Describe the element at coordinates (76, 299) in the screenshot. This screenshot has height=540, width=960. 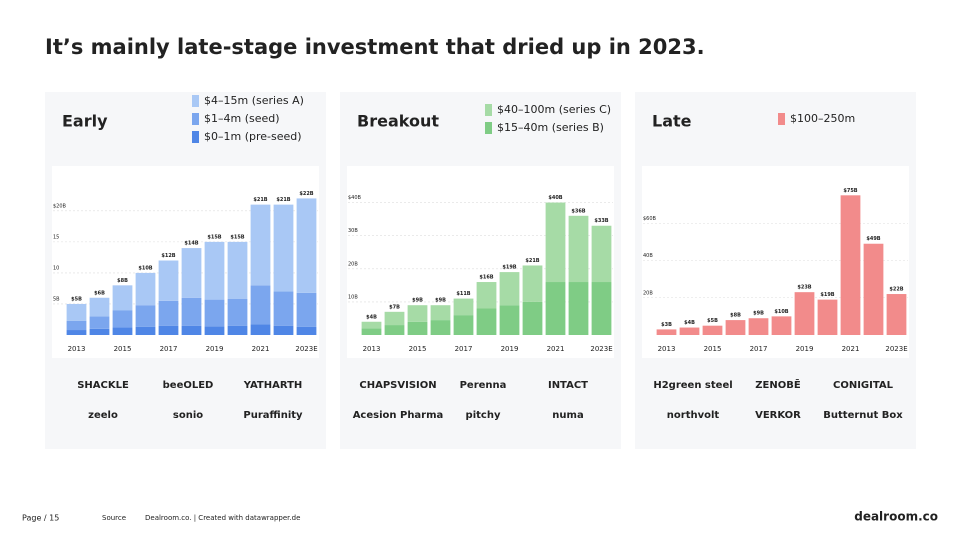
I see `total-label: $5B` at that location.